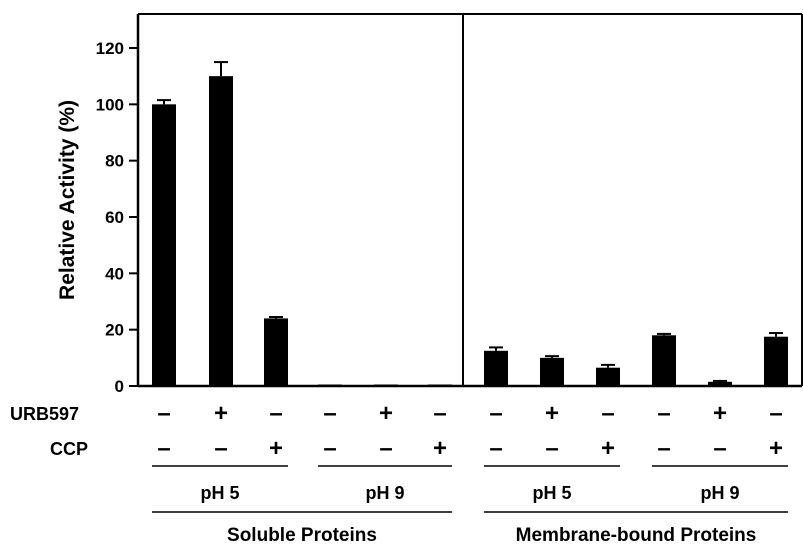  What do you see at coordinates (119, 386) in the screenshot?
I see `y-tick-label: 0` at bounding box center [119, 386].